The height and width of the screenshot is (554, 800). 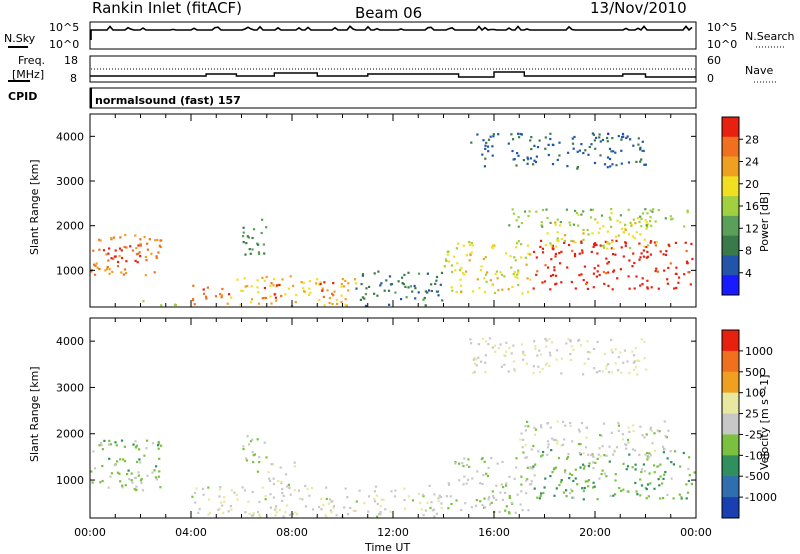 I want to click on date-label: 13/Nov/2010, so click(x=638, y=8).